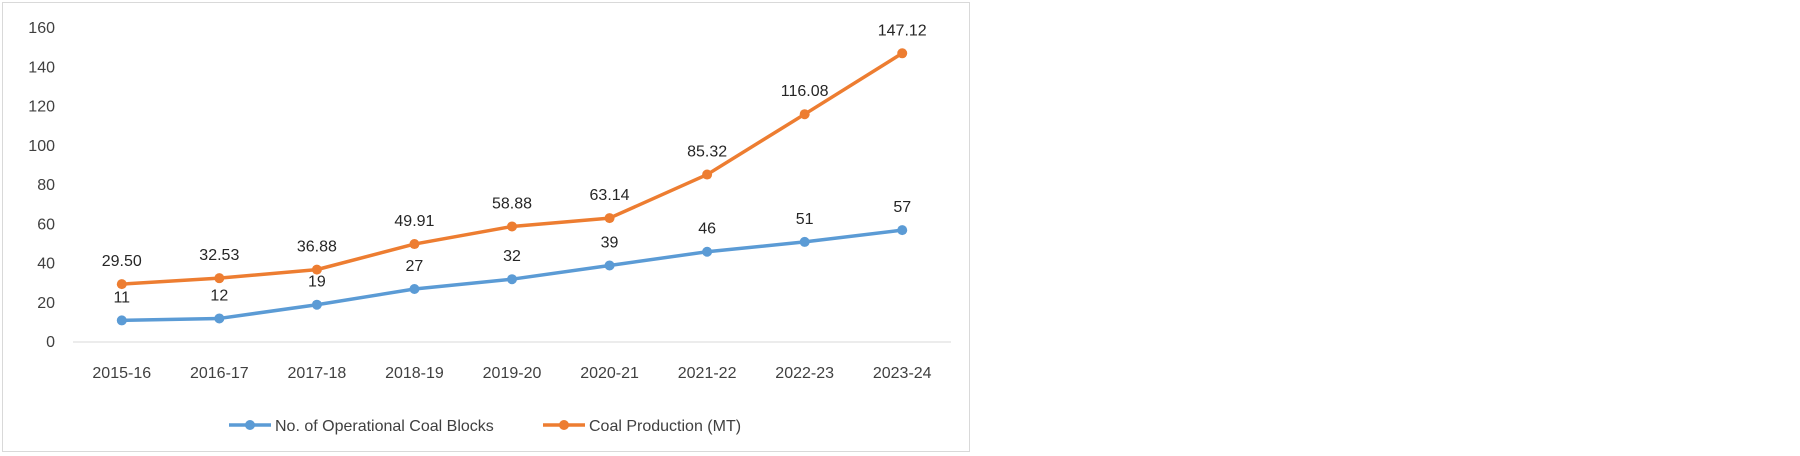 The width and height of the screenshot is (1800, 456). Describe the element at coordinates (46, 303) in the screenshot. I see `y-tick-label: 20` at that location.